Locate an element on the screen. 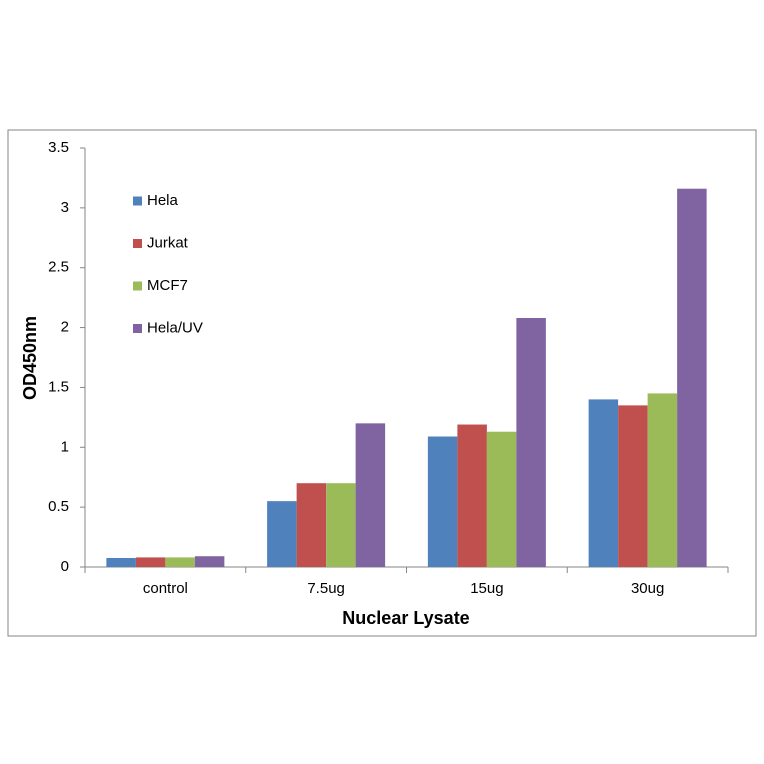 The width and height of the screenshot is (764, 764). x-tick-label: 7.5ug is located at coordinates (326, 588).